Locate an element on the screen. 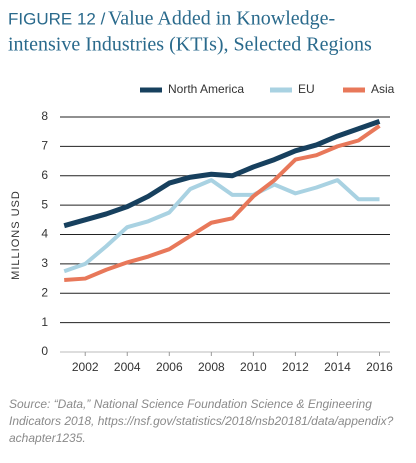  x-tick-label: 2016 is located at coordinates (379, 367).